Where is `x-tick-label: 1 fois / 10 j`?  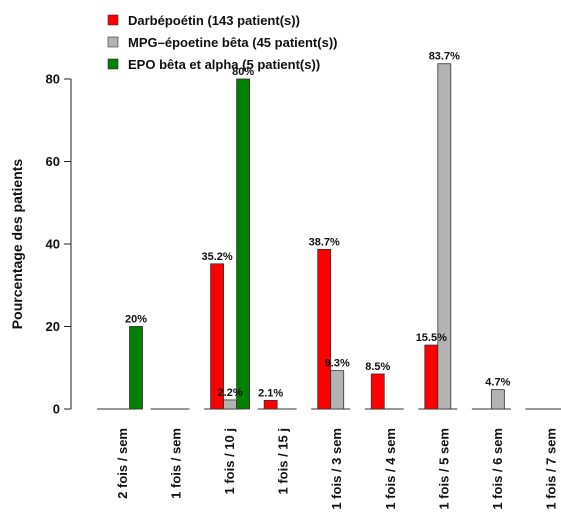 x-tick-label: 1 fois / 10 j is located at coordinates (229, 461).